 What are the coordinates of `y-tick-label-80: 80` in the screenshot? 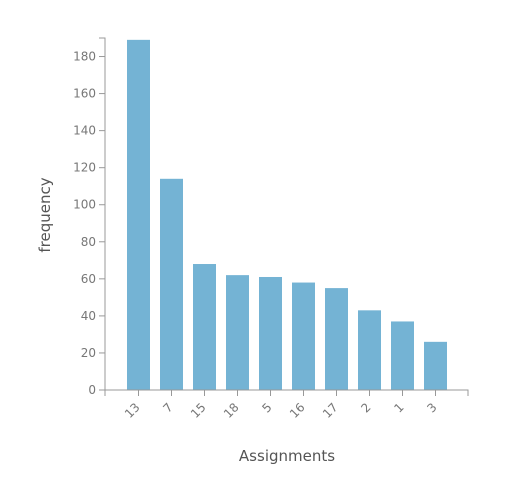 It's located at (88, 242).